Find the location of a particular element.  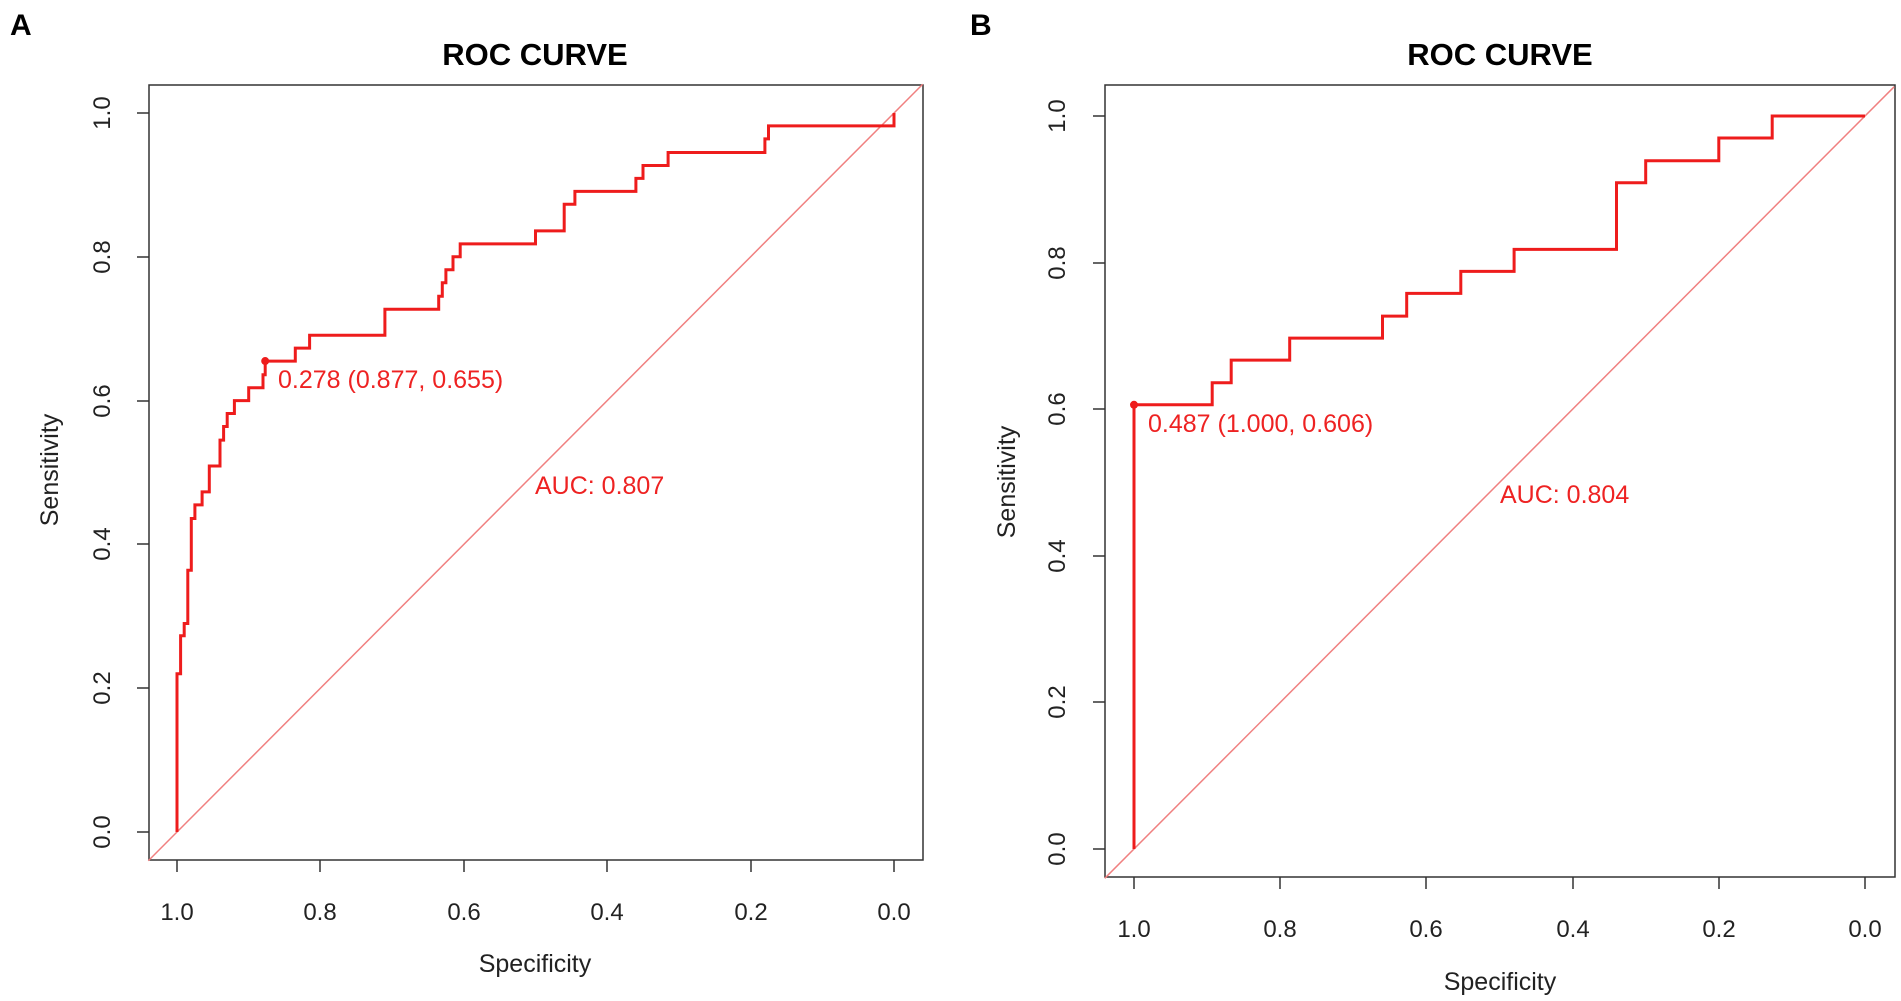

chart-a-ytick-label-2: 0.4 is located at coordinates (102, 543).